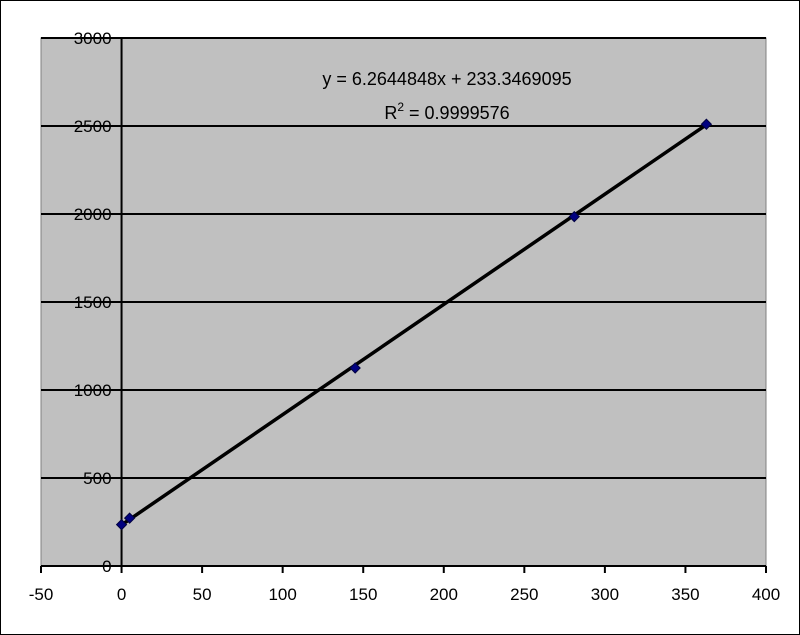 This screenshot has height=635, width=800. I want to click on y-tick-label-1500: 1500, so click(93, 302).